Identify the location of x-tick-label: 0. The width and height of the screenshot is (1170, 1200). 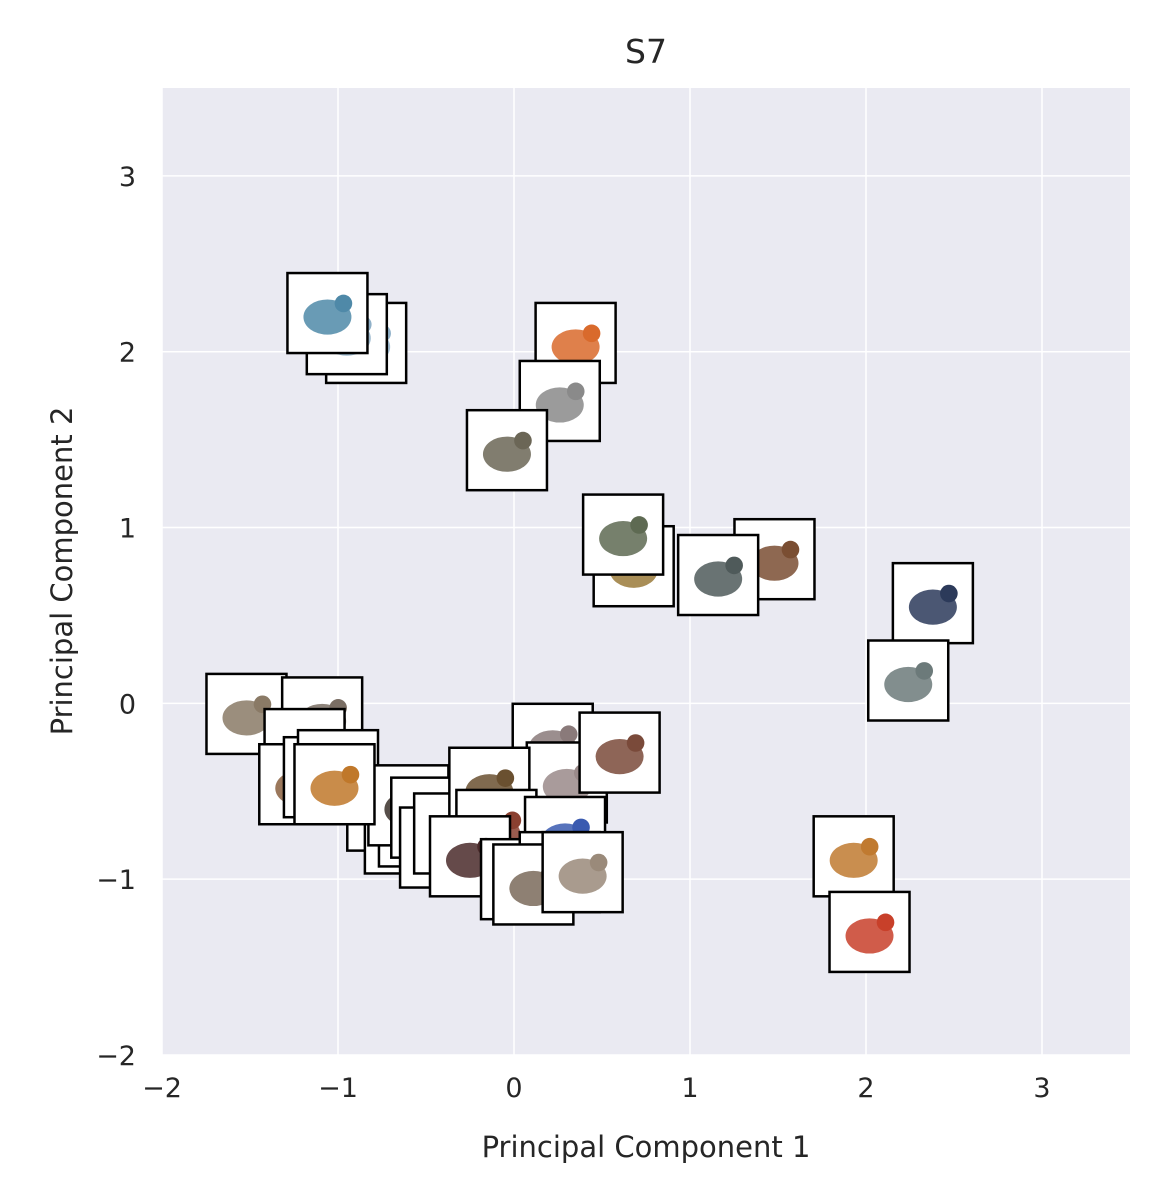
(513, 1088).